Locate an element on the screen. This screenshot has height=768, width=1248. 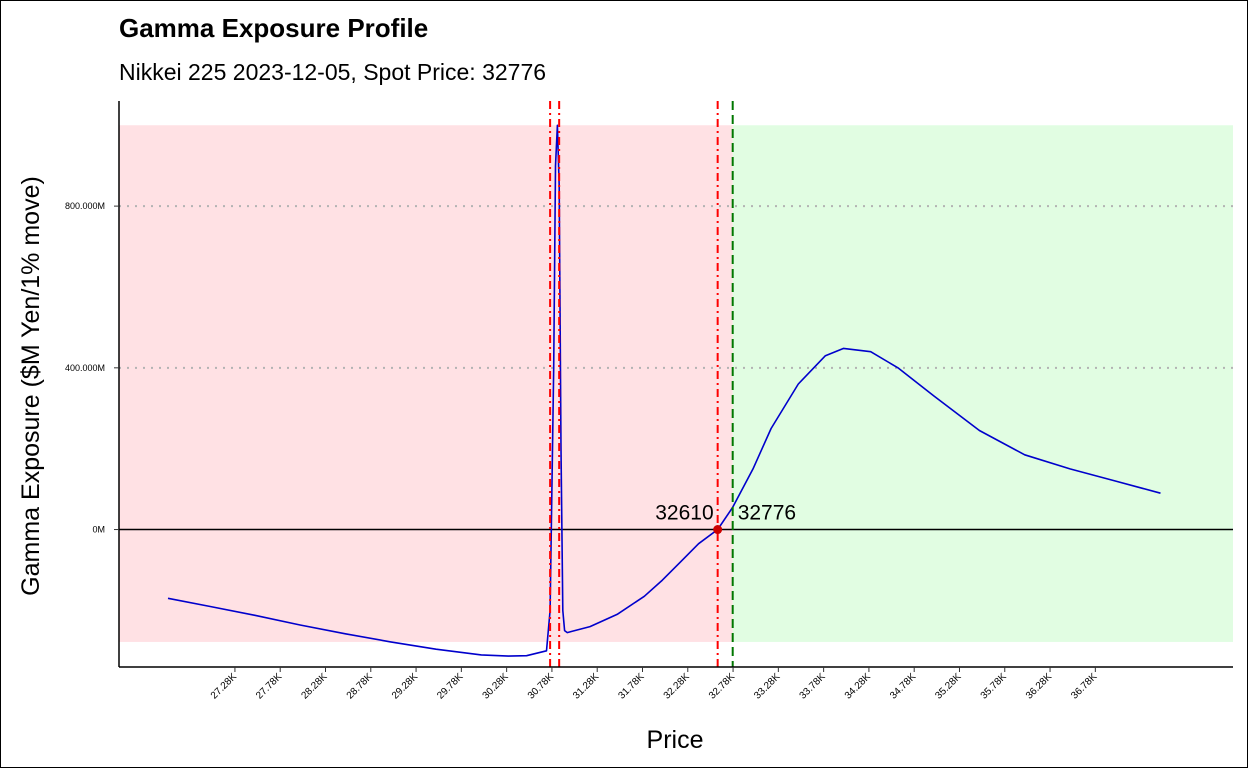
x-tick-label: 27.28K is located at coordinates (224, 686).